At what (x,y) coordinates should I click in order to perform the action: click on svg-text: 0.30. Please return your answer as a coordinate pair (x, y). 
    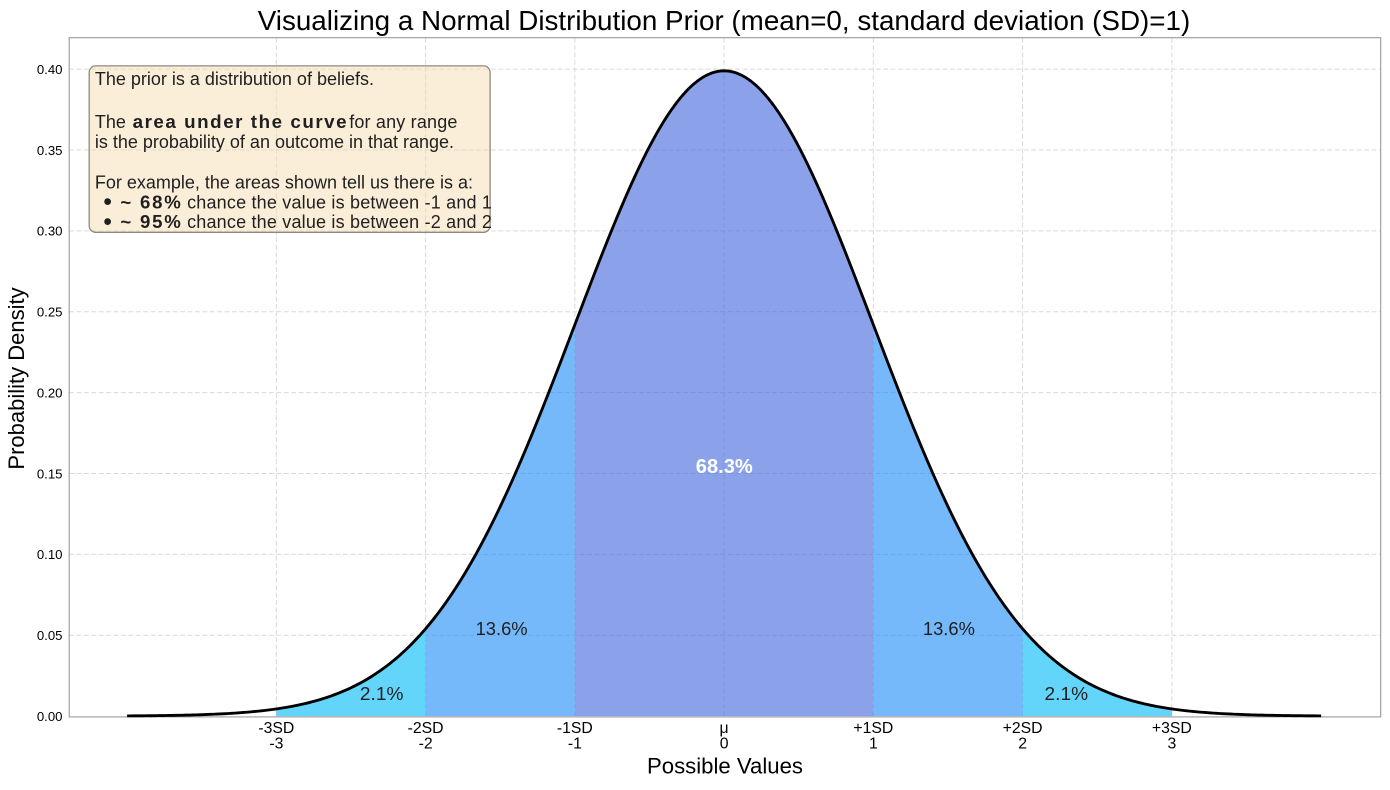
    Looking at the image, I should click on (50, 231).